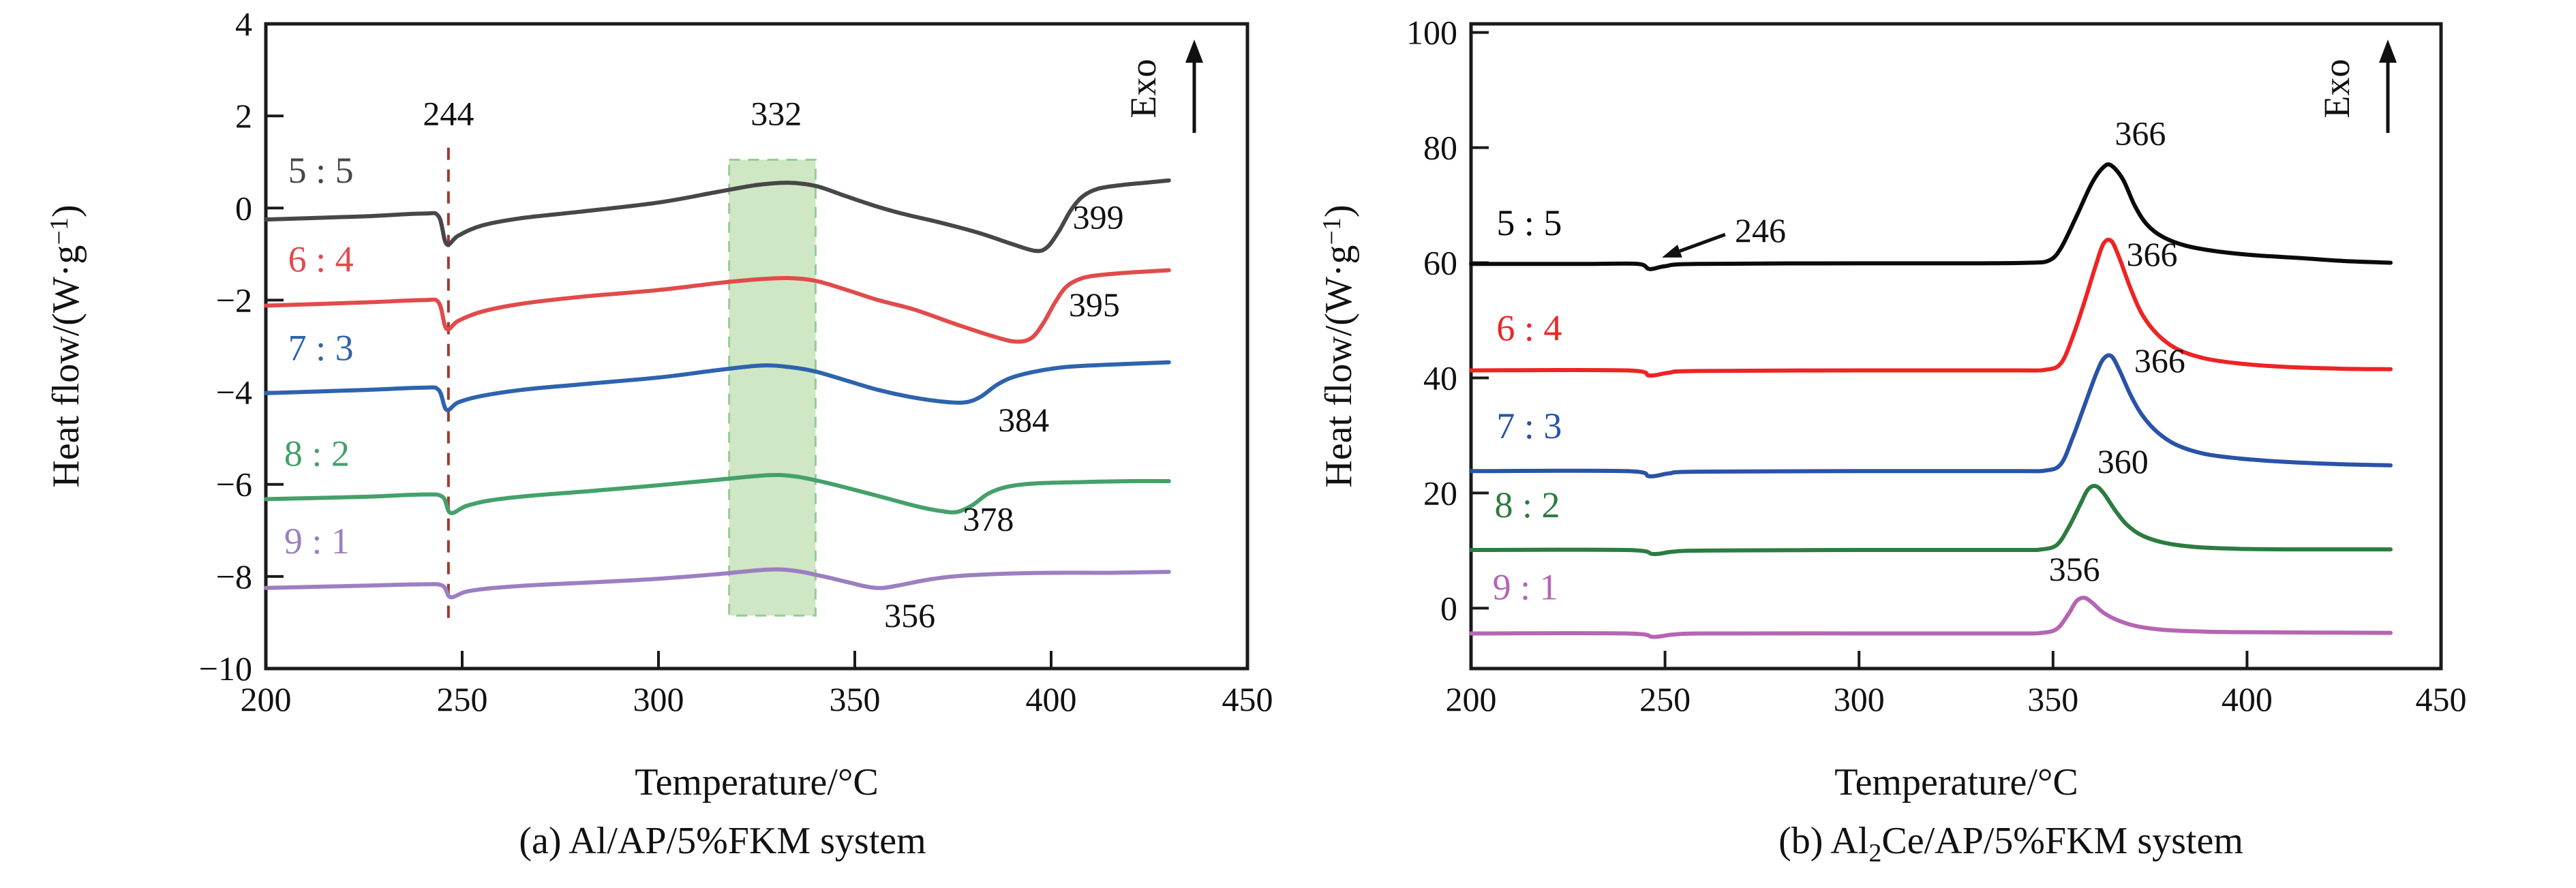  Describe the element at coordinates (1440, 148) in the screenshot. I see `y-tick-label: 80` at that location.